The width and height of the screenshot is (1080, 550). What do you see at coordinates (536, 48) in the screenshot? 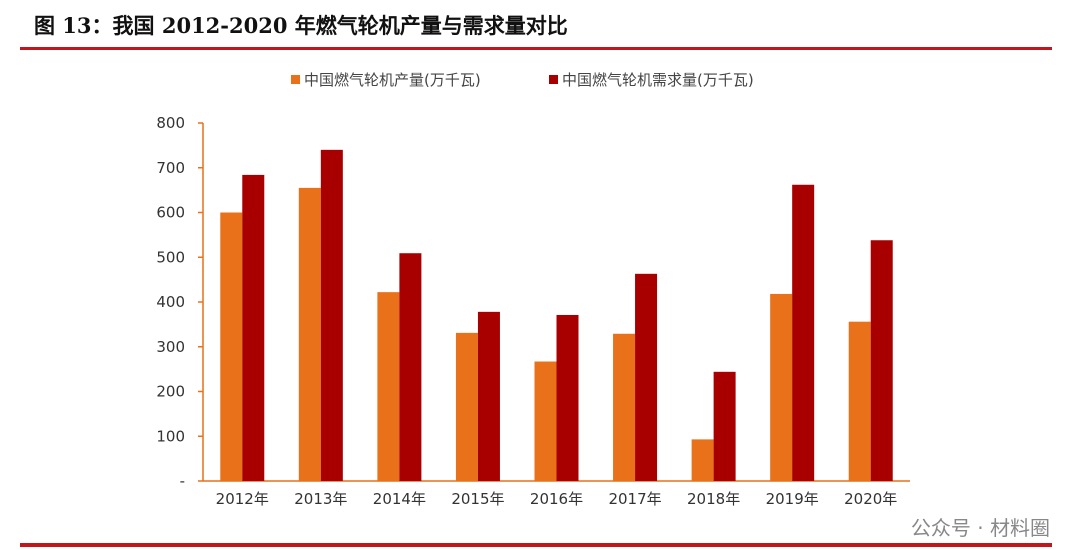
I see `title-divider` at bounding box center [536, 48].